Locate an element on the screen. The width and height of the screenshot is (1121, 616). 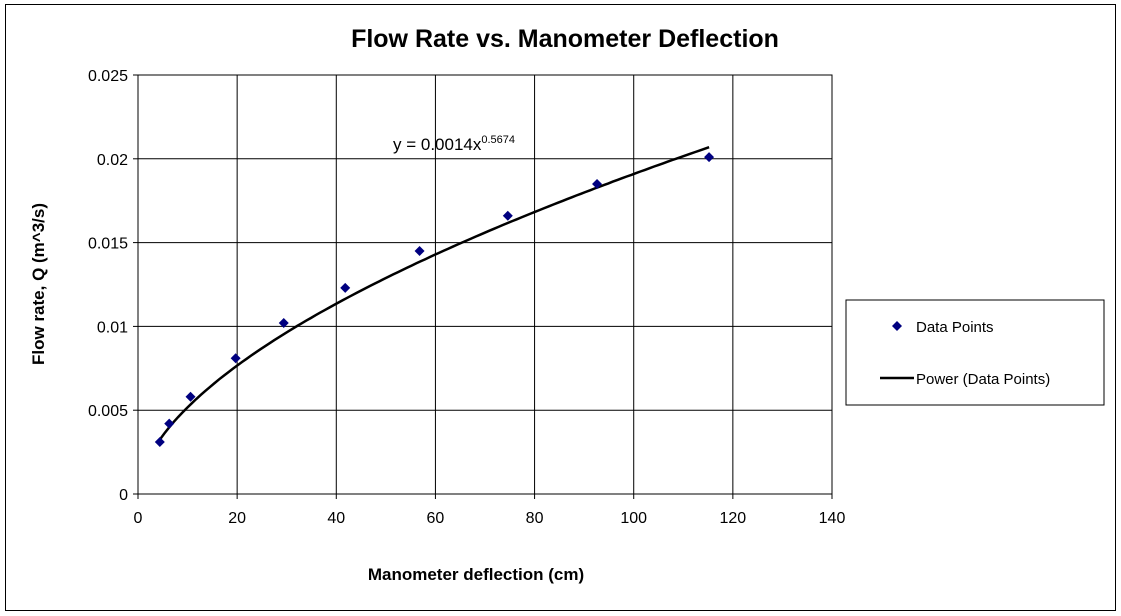
legend-diamond-marker is located at coordinates (897, 326).